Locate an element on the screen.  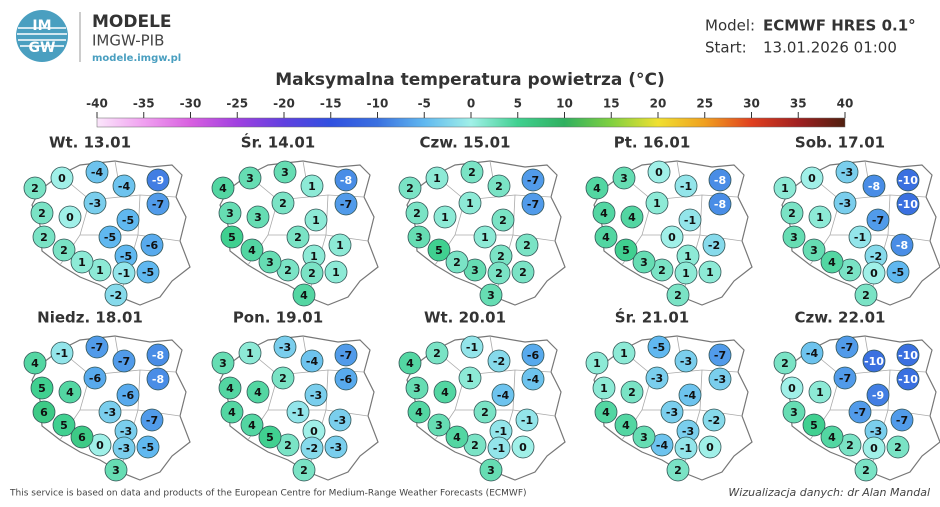
station-value: -2 is located at coordinates (714, 245).